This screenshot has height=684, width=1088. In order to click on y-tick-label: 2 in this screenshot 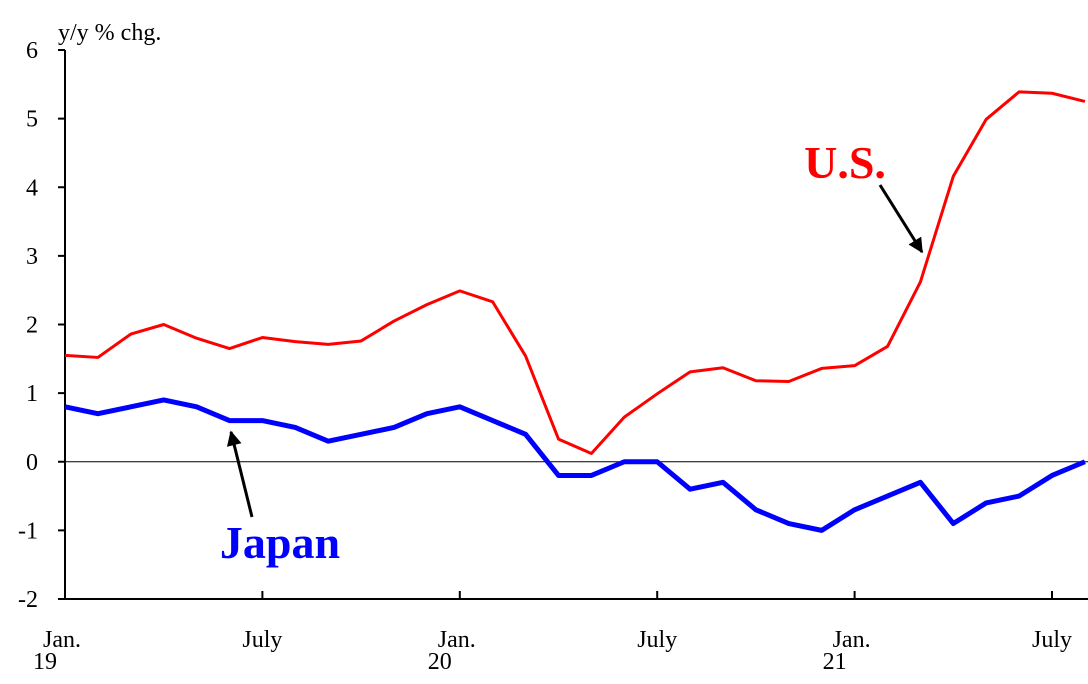, I will do `click(32, 326)`.